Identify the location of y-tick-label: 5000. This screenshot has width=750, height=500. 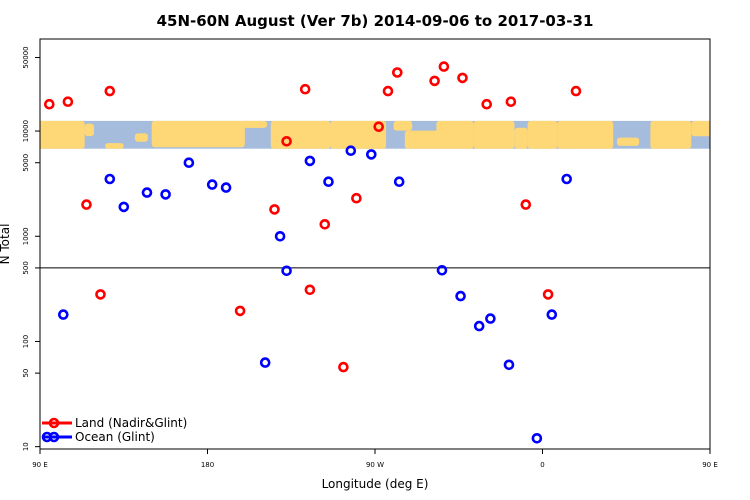
(26, 163).